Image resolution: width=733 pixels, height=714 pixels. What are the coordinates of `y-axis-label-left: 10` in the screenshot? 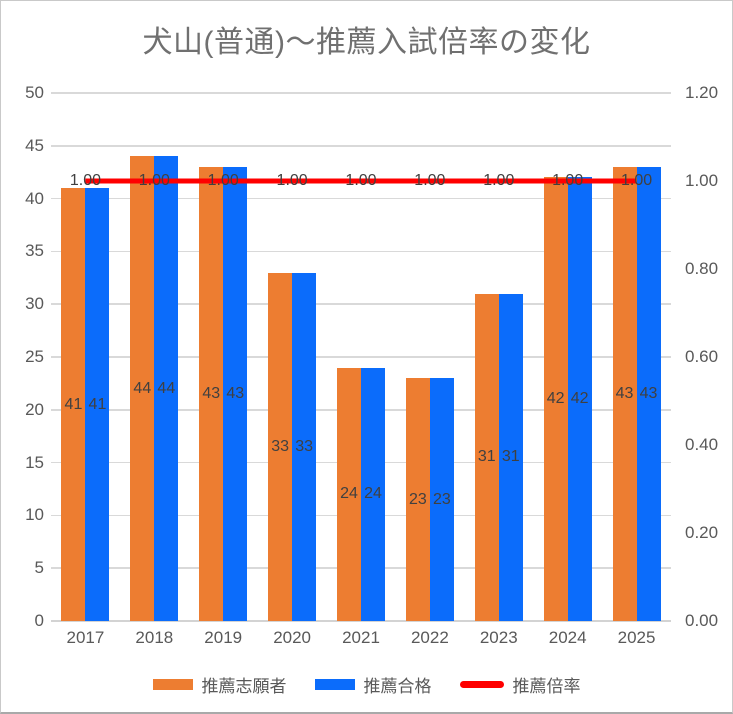 It's located at (34, 515).